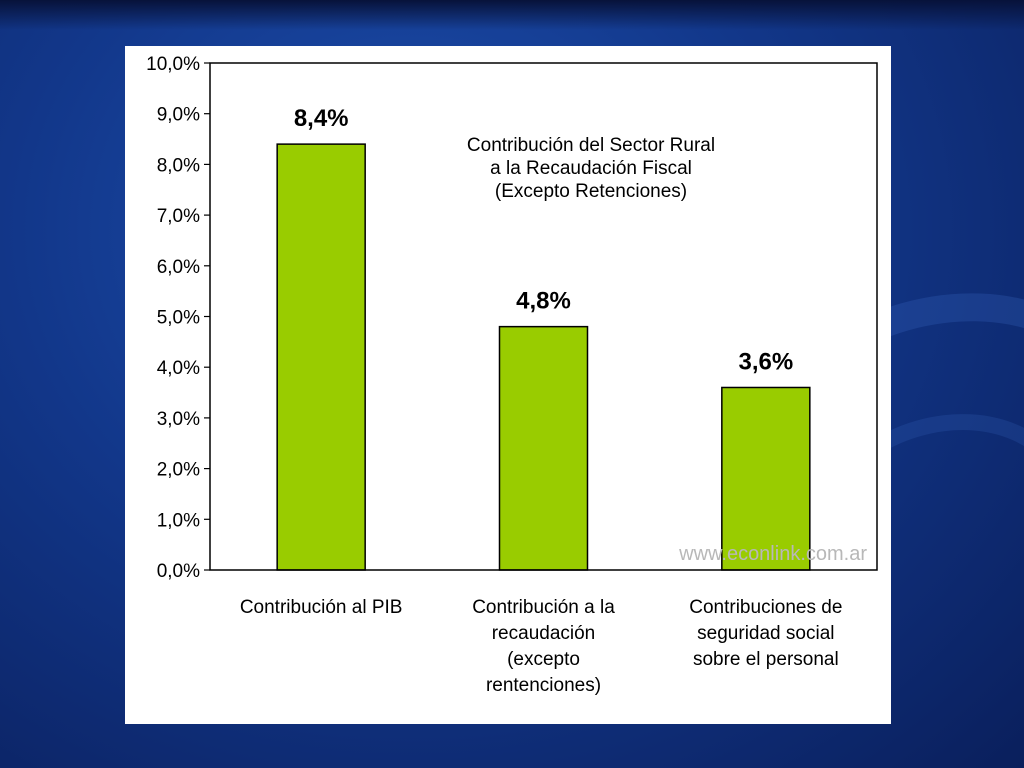  I want to click on category-label-2: rentenciones), so click(543, 685).